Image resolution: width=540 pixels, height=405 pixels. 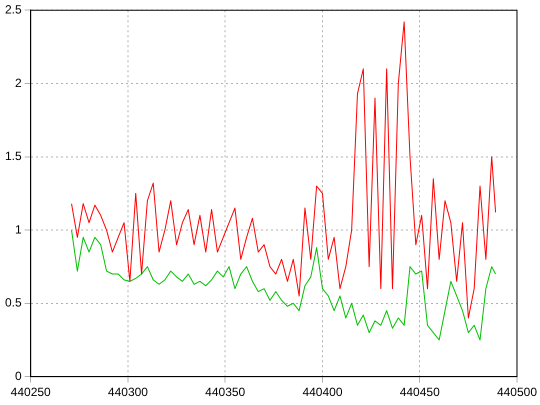 What do you see at coordinates (13, 9) in the screenshot?
I see `y-tick-label: 2.5` at bounding box center [13, 9].